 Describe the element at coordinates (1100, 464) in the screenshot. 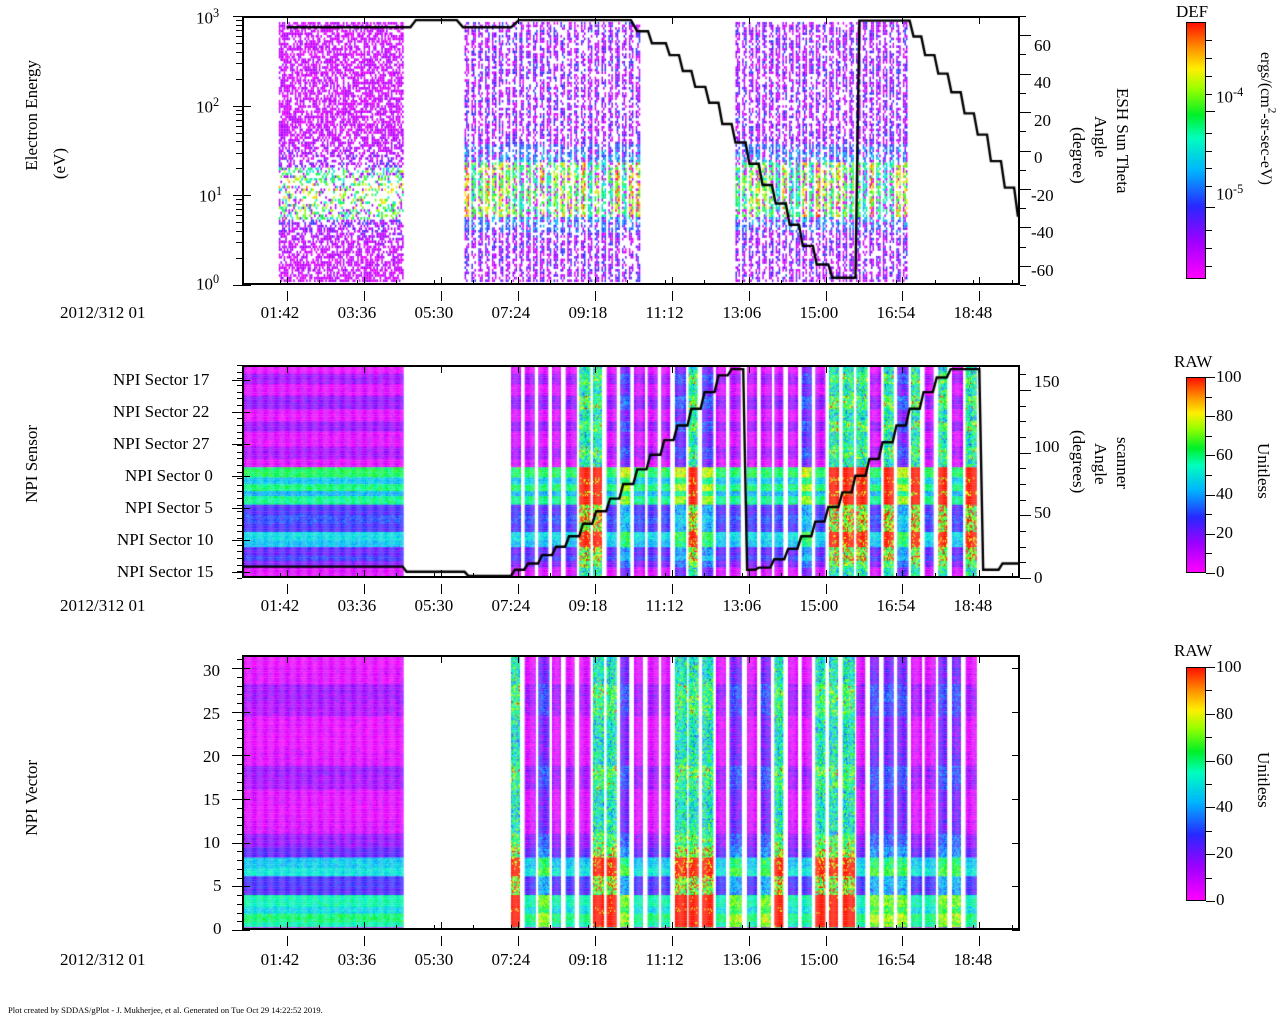

I see `panel2-y2-title-angle: Angle` at that location.